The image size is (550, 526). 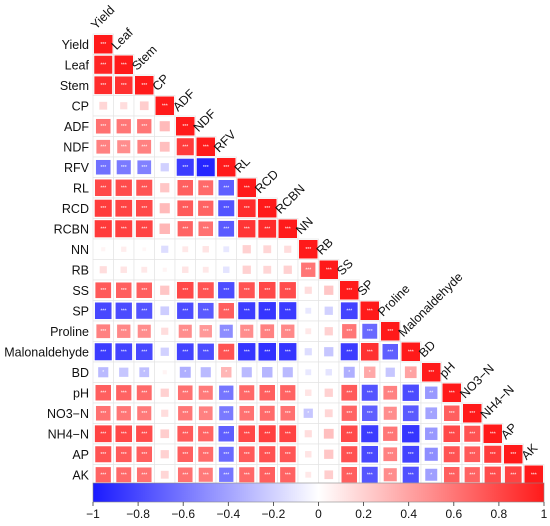 I want to click on row-label: RCBN, so click(x=71, y=229).